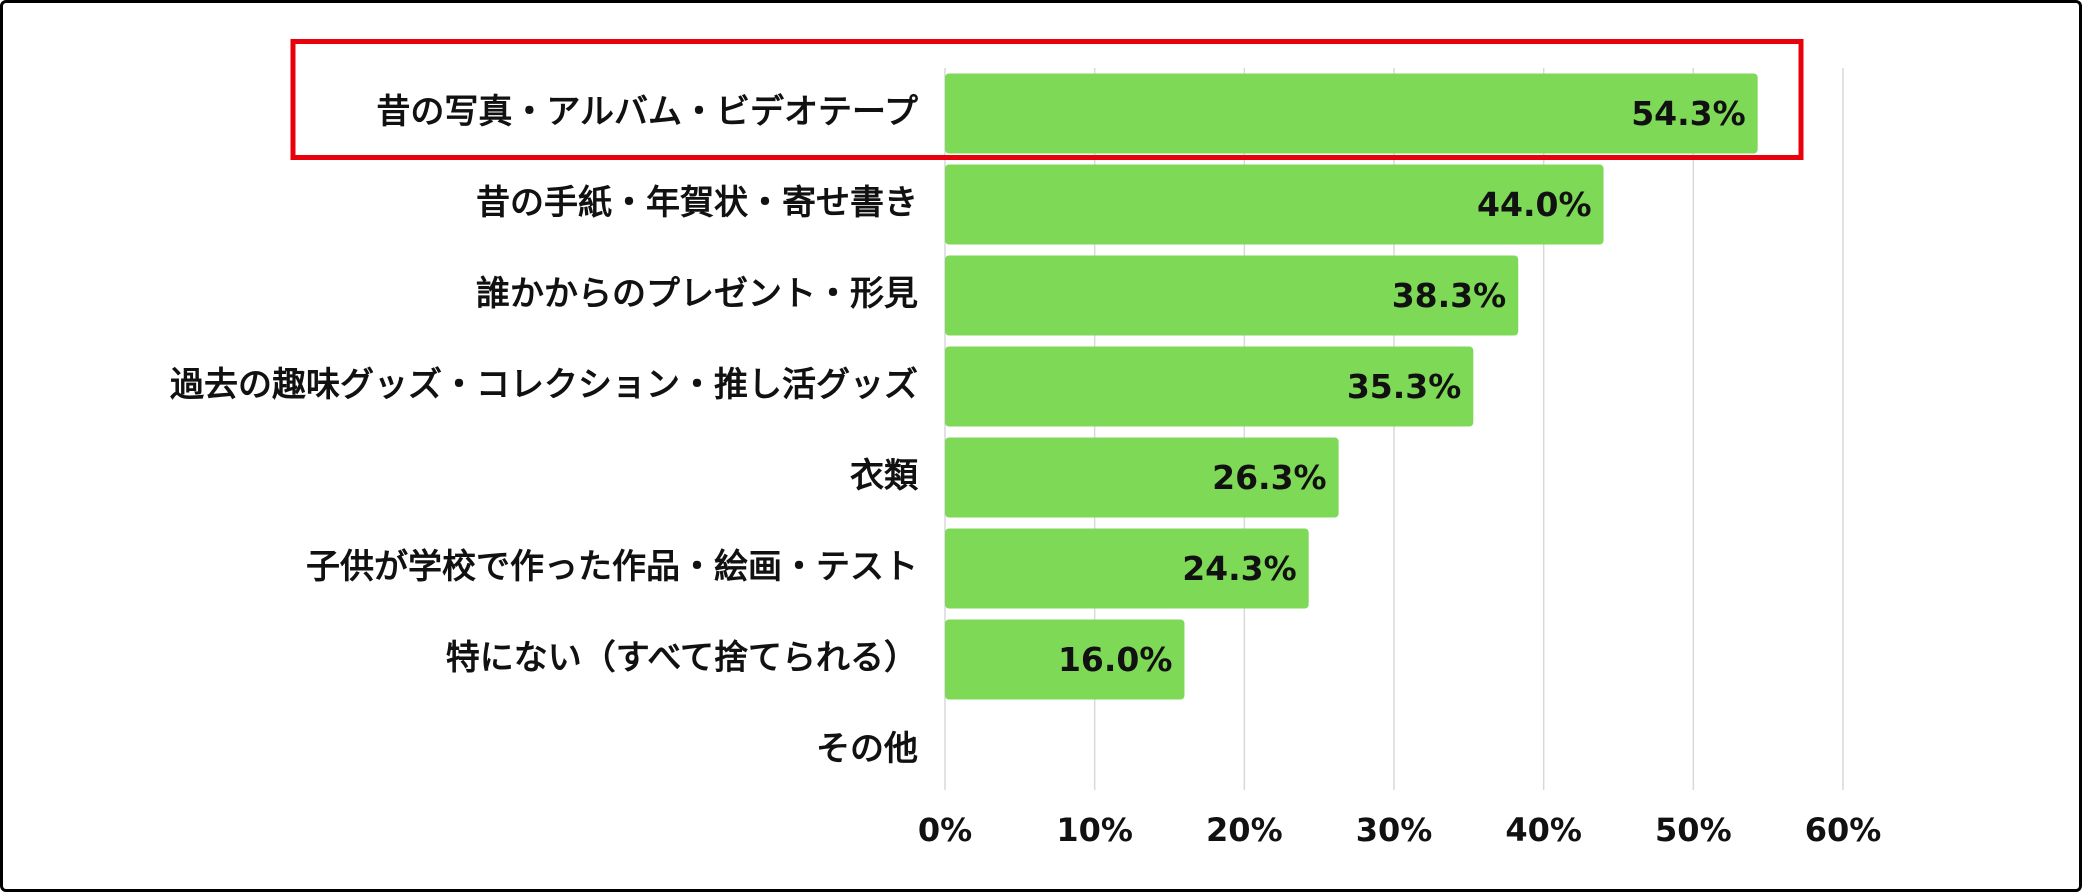 This screenshot has height=892, width=2082. I want to click on value-label: 26.3%, so click(1269, 477).